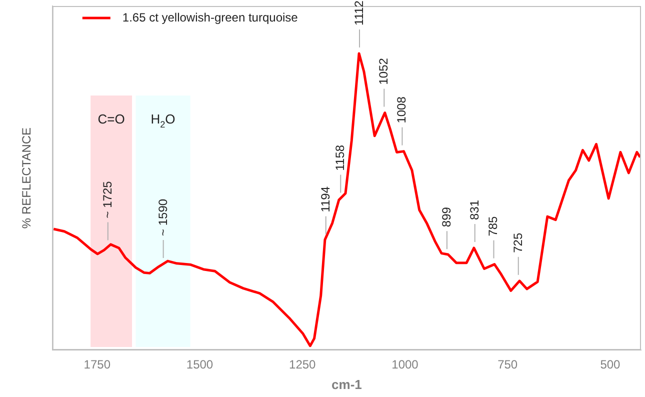 This screenshot has width=645, height=397. I want to click on annotation: 831, so click(474, 210).